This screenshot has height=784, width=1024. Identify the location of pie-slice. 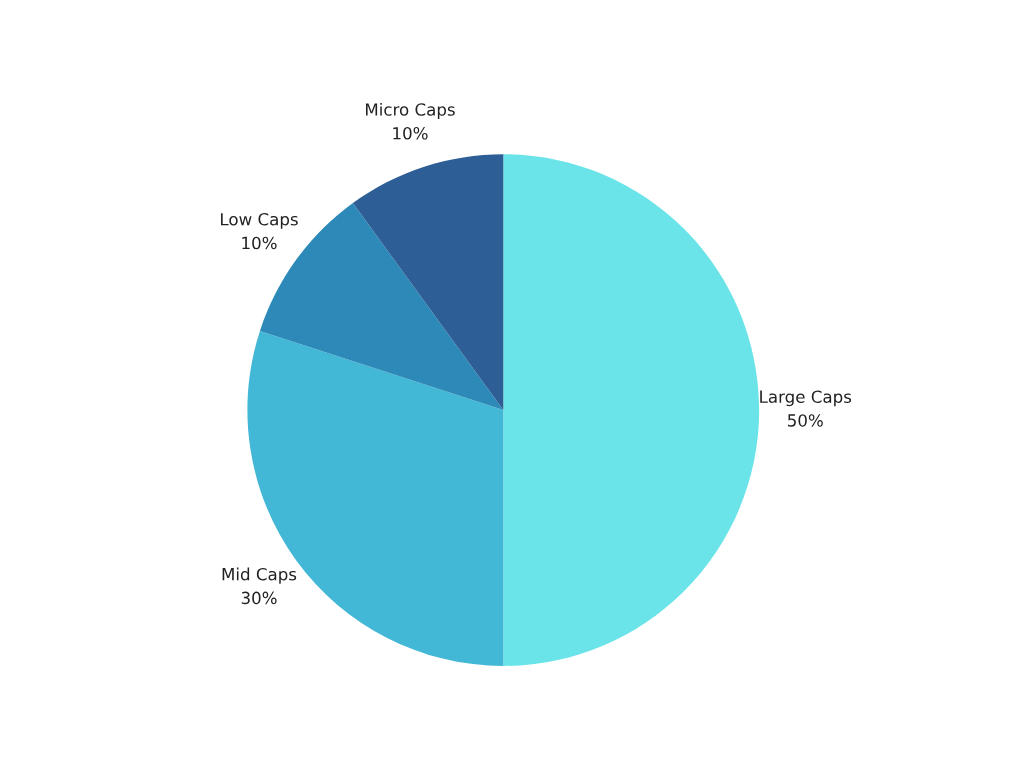
(428, 282).